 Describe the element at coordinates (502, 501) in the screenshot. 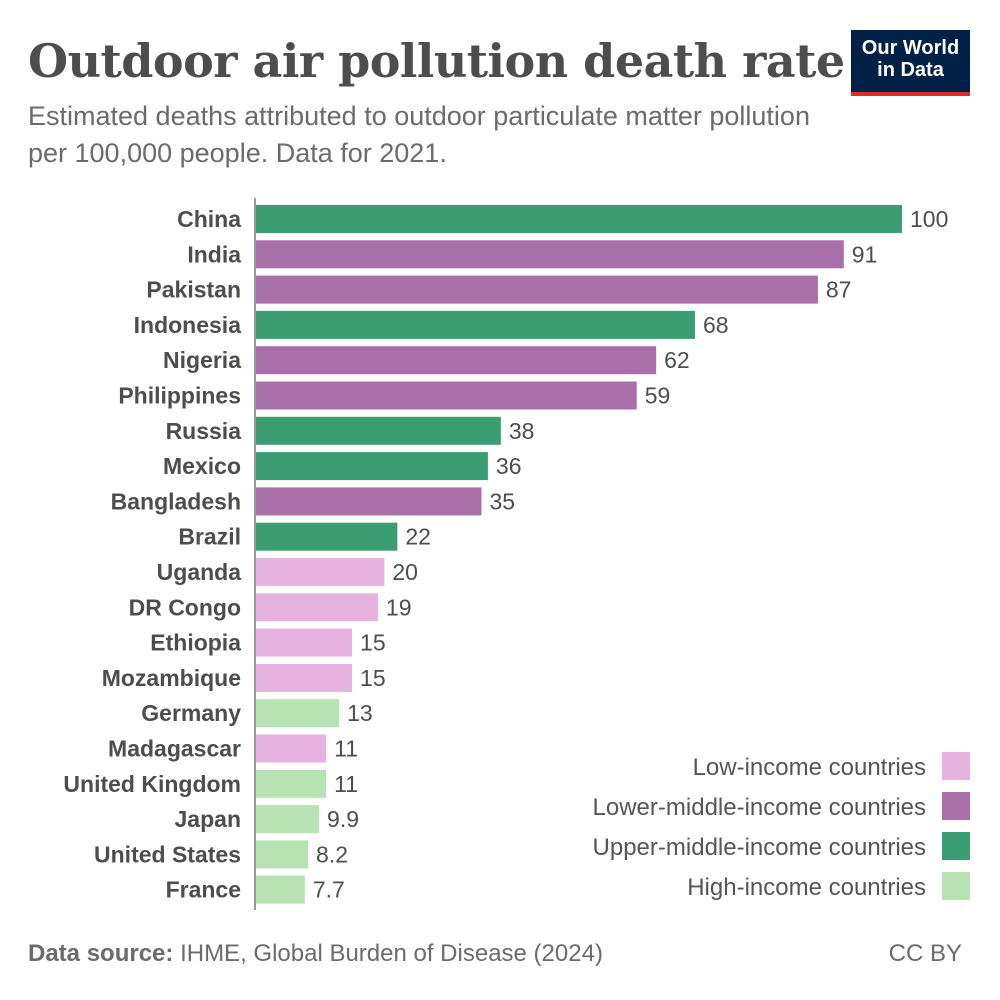

I see `value-label: 35` at that location.